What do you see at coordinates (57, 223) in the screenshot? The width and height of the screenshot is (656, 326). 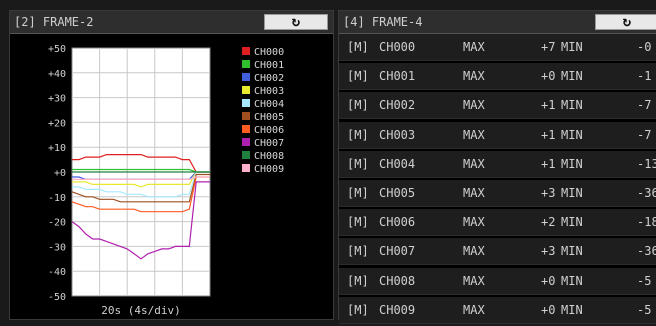 I see `y-tick-label: -20` at bounding box center [57, 223].